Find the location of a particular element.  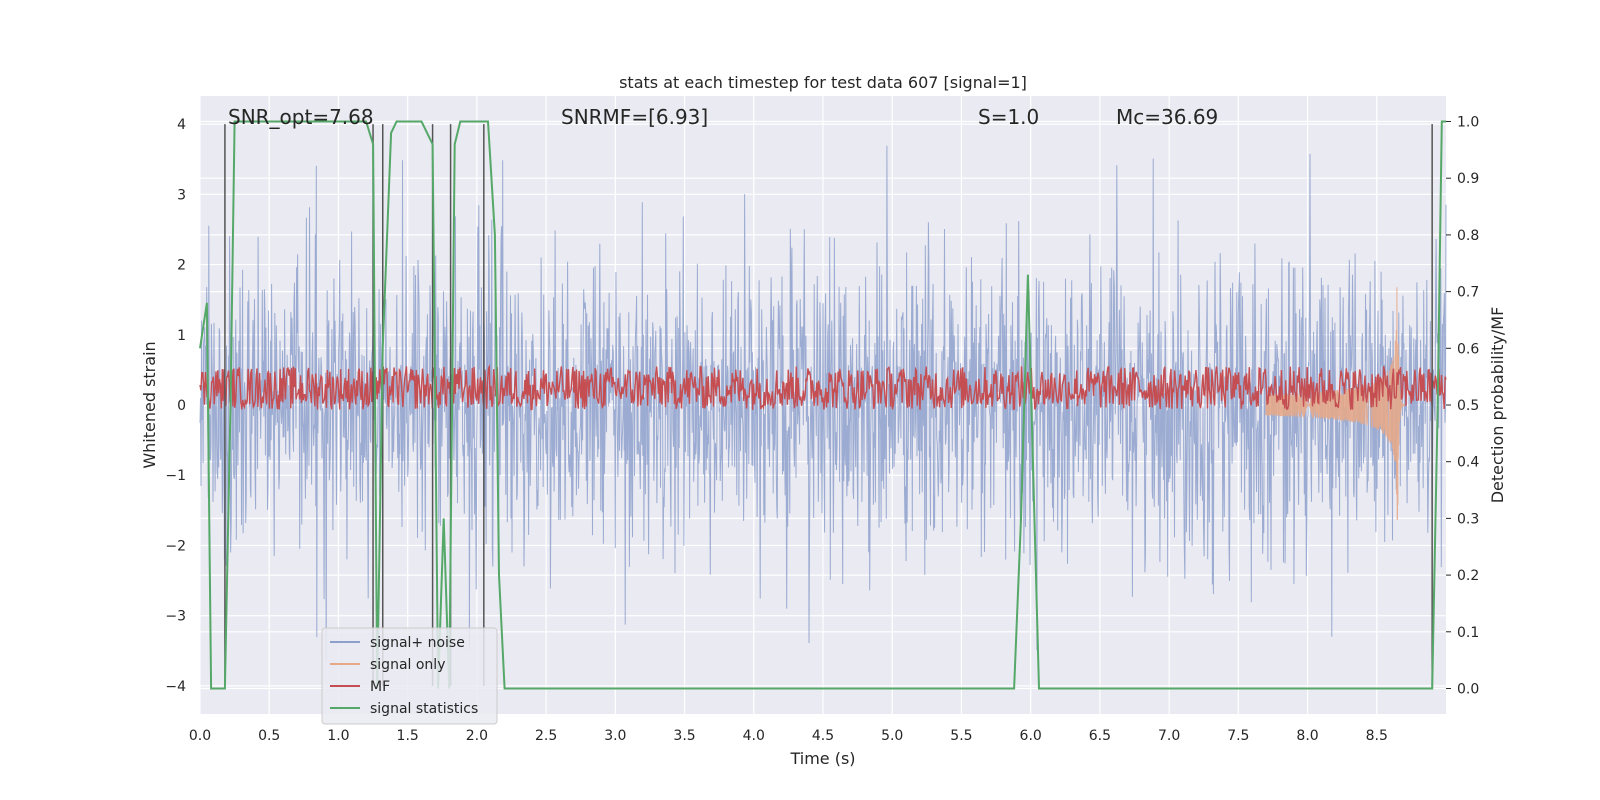

annotation-mc: Mc=36.69 is located at coordinates (1167, 117).